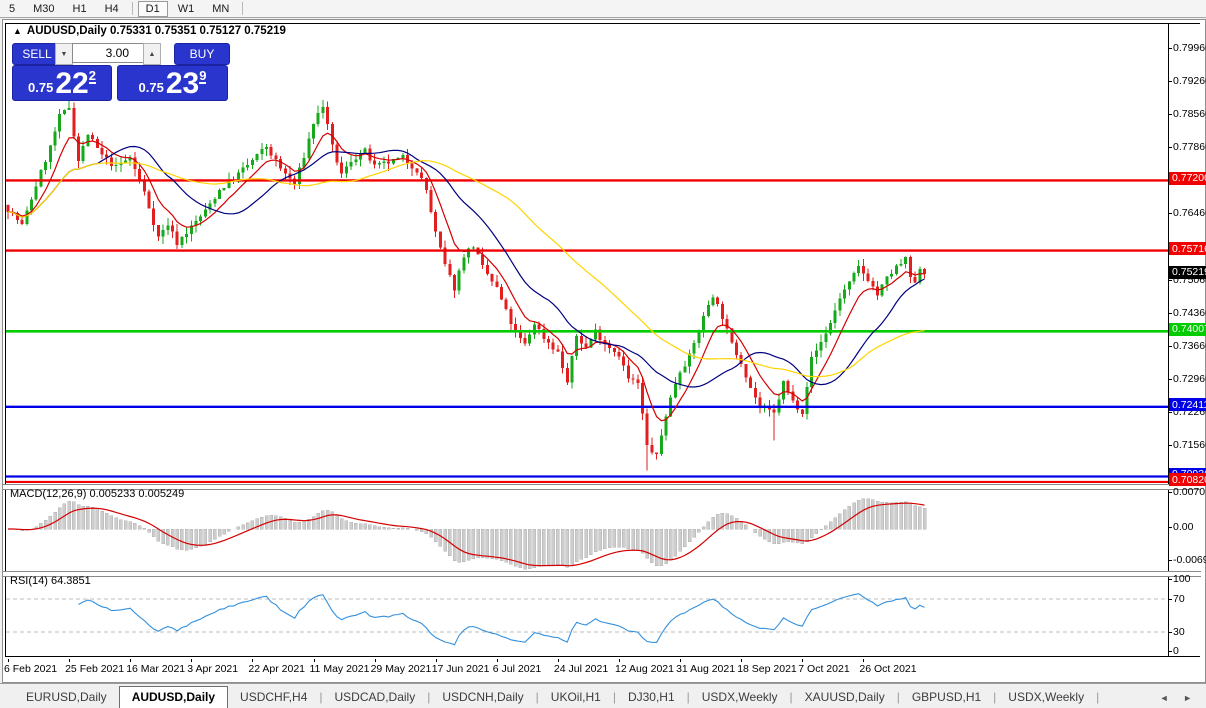 This screenshot has height=708, width=1206. Describe the element at coordinates (575, 697) in the screenshot. I see `chart-tab-ukoil: UKOil,H1` at that location.